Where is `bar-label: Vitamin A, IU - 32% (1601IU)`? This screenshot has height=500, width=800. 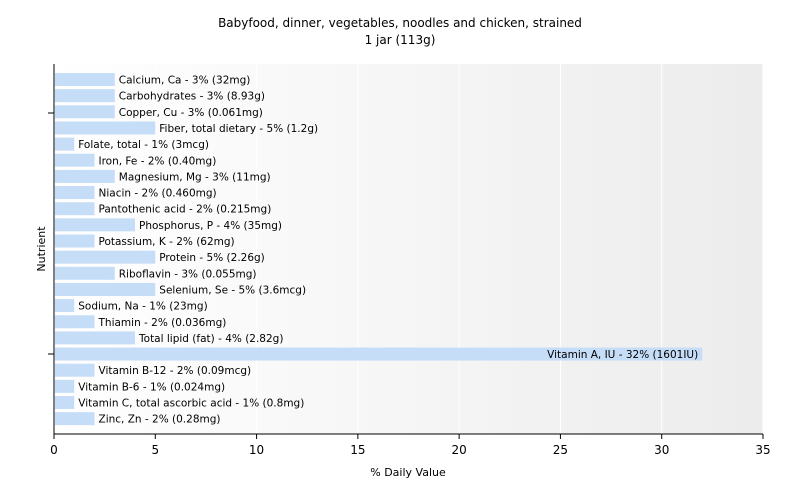 bar-label: Vitamin A, IU - 32% (1601IU) is located at coordinates (622, 355).